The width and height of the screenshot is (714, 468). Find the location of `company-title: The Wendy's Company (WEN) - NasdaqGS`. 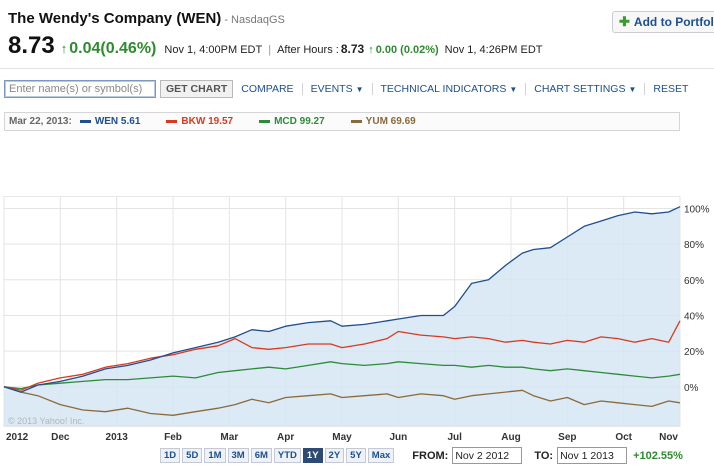

company-title: The Wendy's Company (WEN) - NasdaqGS is located at coordinates (146, 18).